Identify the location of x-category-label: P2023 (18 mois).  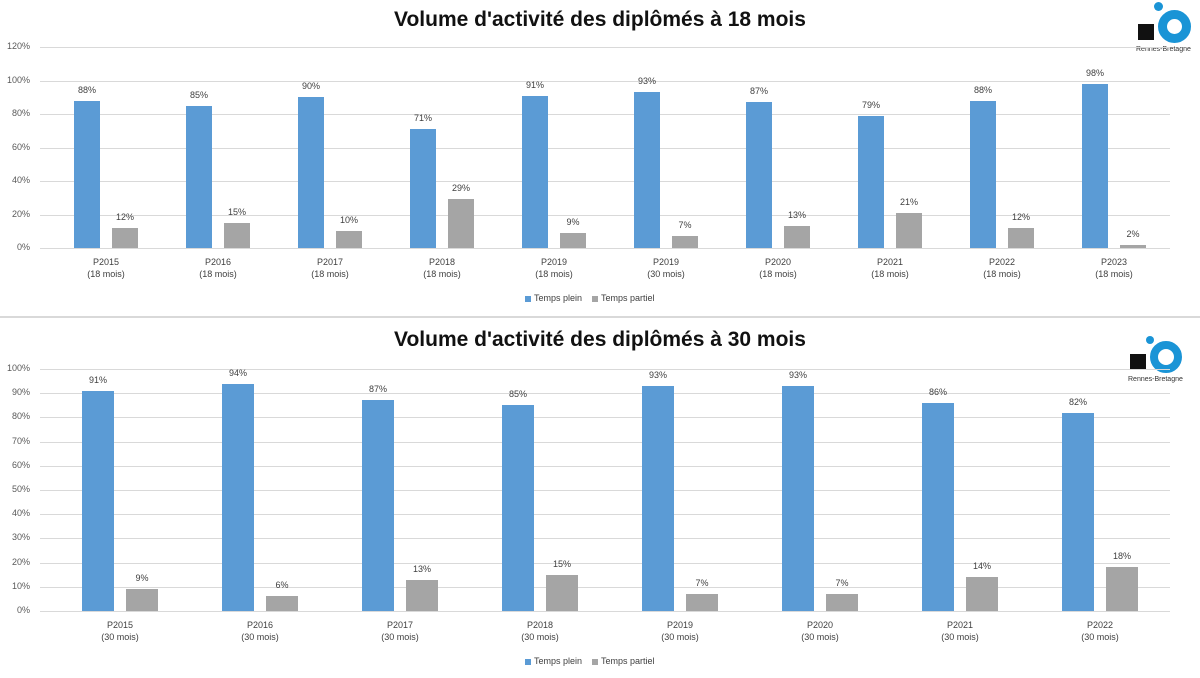
(1114, 268).